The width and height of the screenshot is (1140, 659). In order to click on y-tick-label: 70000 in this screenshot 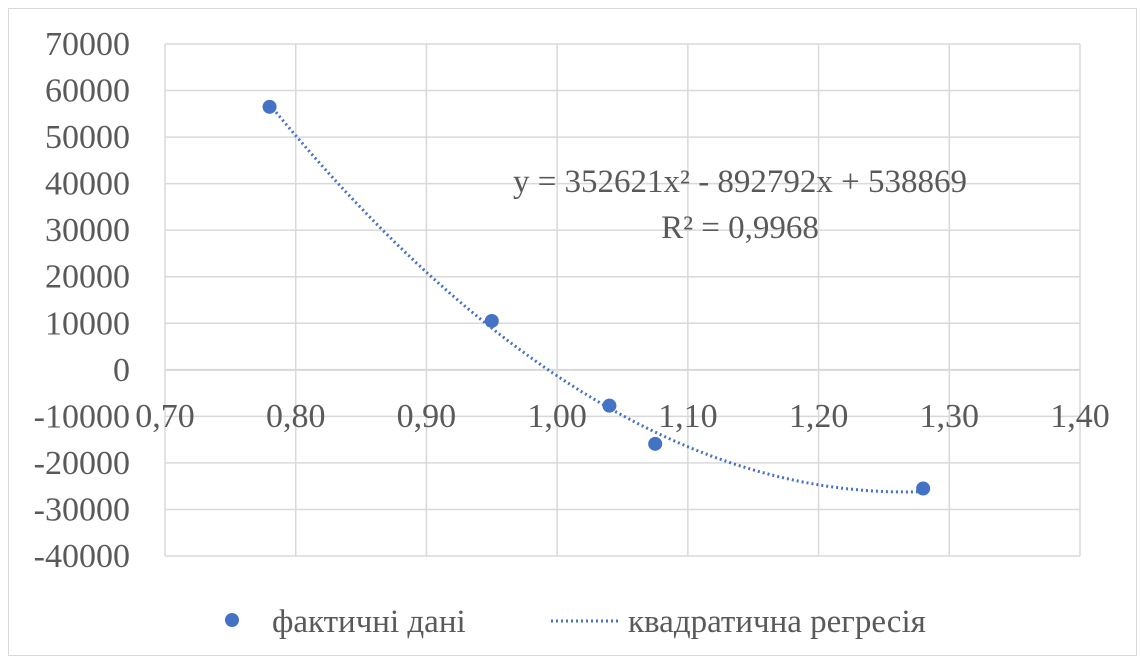, I will do `click(87, 44)`.